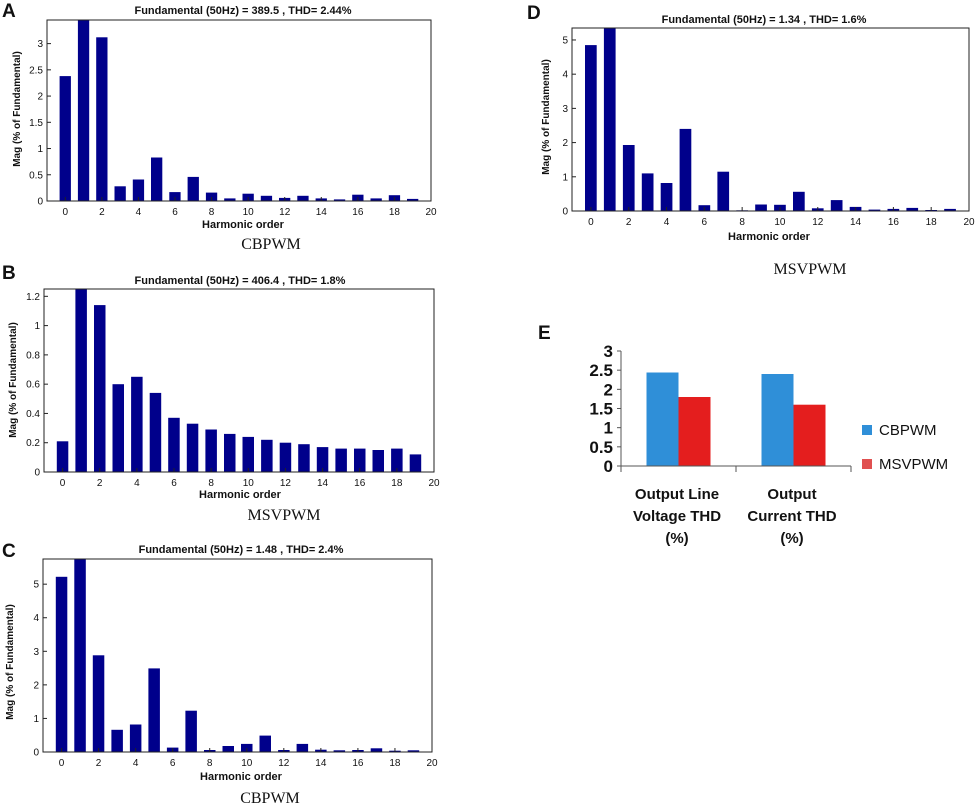  What do you see at coordinates (565, 75) in the screenshot?
I see `y-tick-label: 4` at bounding box center [565, 75].